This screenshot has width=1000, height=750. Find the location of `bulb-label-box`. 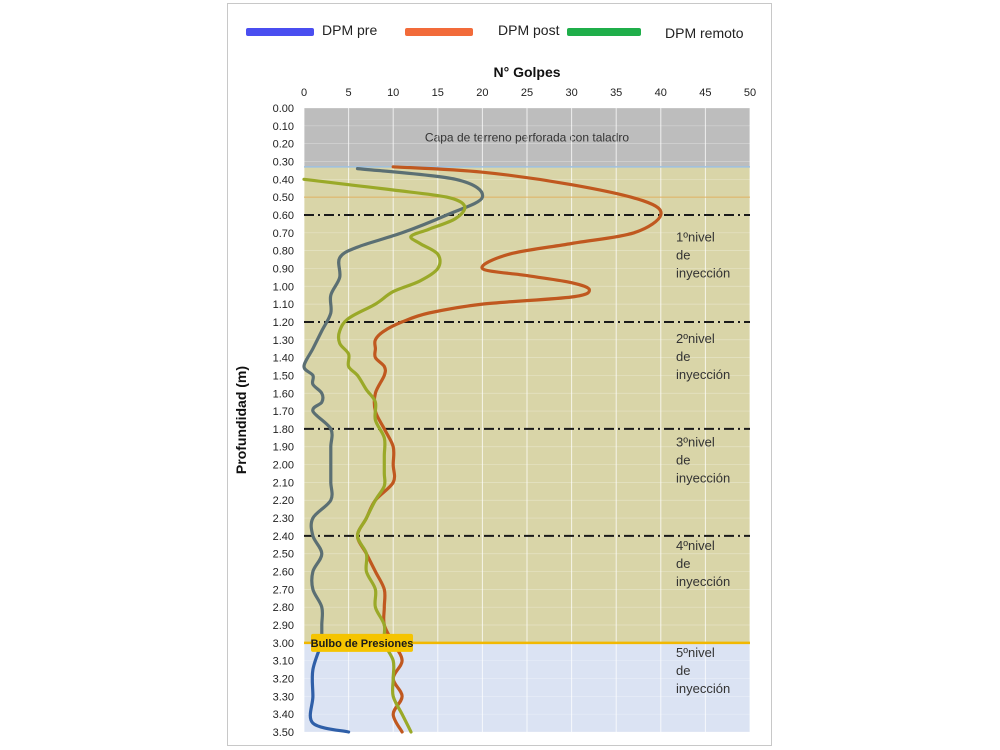

bulb-label-box is located at coordinates (362, 642).